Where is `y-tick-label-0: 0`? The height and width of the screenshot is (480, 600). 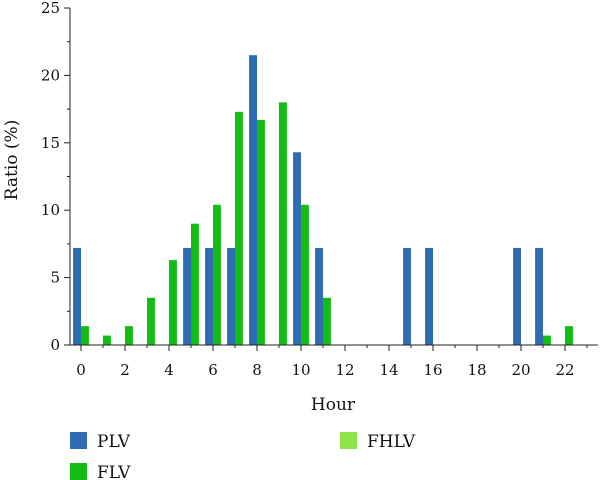 y-tick-label-0: 0 is located at coordinates (55, 345).